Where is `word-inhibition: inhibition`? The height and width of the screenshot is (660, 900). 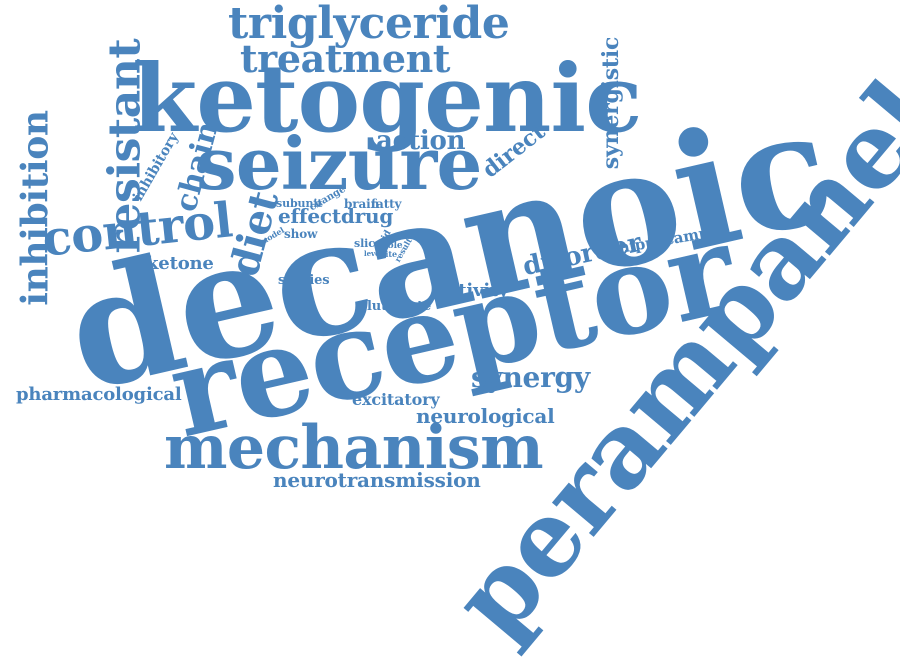 word-inhibition: inhibition is located at coordinates (35, 208).